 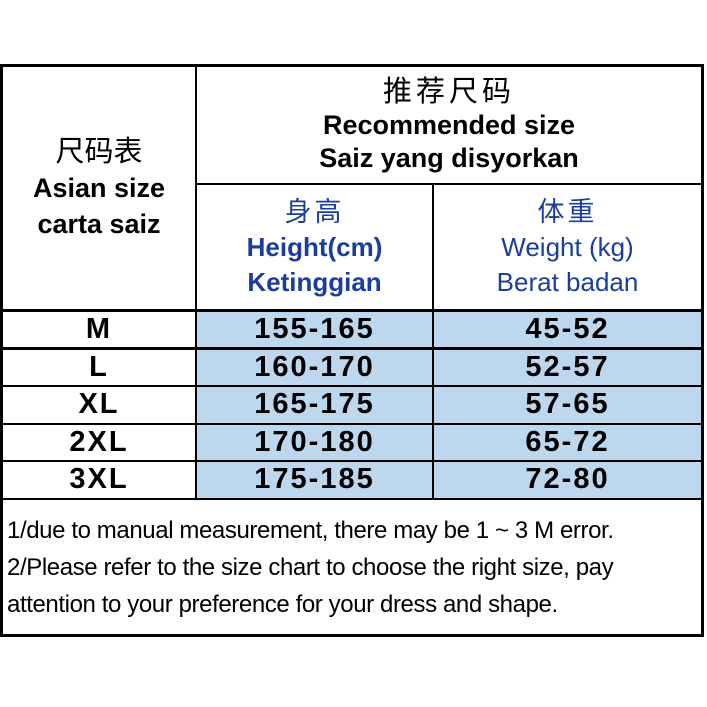 I want to click on corner-header-en: Asian size, so click(x=99, y=188).